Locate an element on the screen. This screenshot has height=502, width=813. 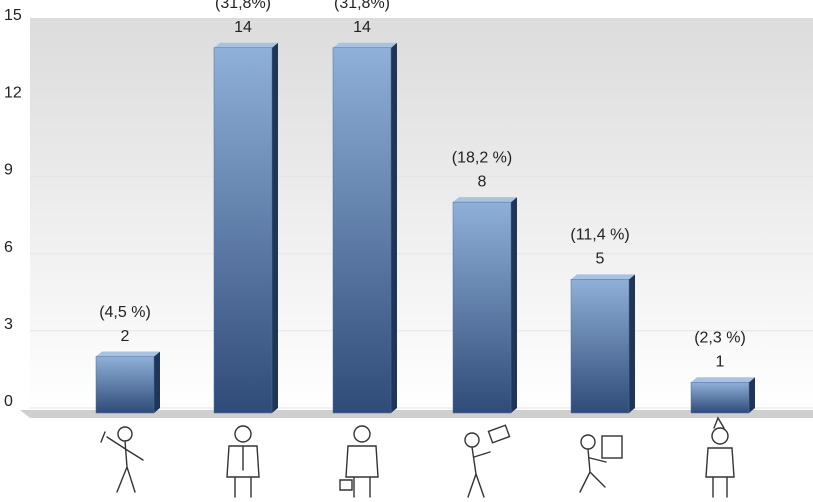
percent-label: (18,2 %) is located at coordinates (482, 157).